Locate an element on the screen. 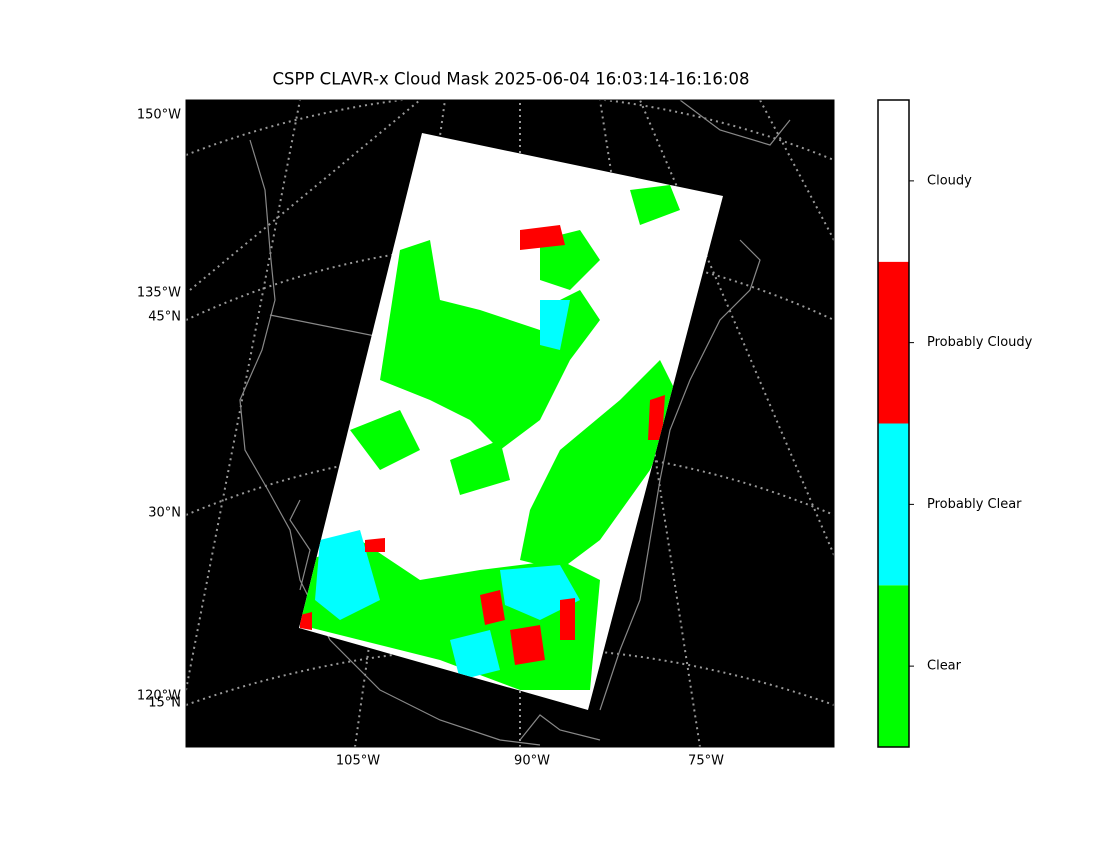 The image size is (1120, 844). colorbar-label: Probably Clear is located at coordinates (974, 504).